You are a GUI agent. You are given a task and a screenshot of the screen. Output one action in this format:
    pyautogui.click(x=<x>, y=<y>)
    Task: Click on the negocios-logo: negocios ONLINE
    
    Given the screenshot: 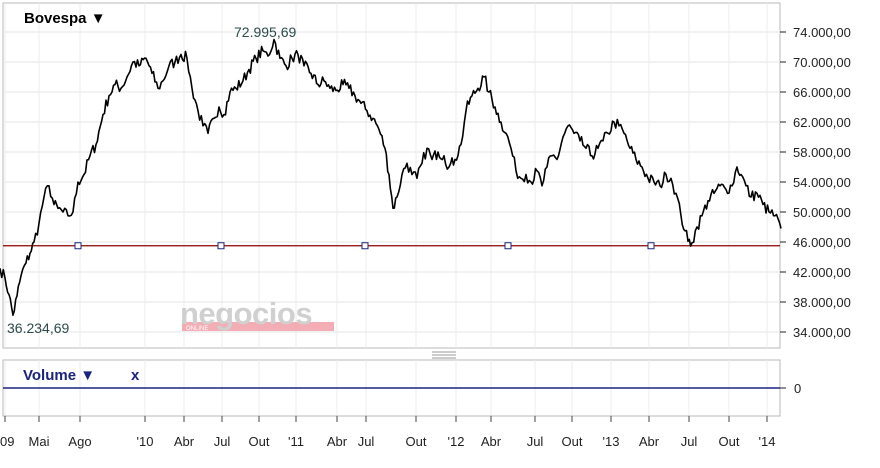 What is the action you would take?
    pyautogui.click(x=257, y=314)
    